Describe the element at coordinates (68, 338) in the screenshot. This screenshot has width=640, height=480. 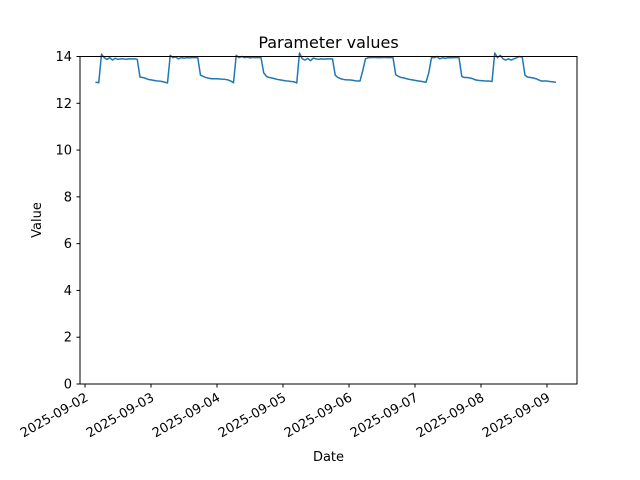
I see `y-tick-label: 2` at that location.